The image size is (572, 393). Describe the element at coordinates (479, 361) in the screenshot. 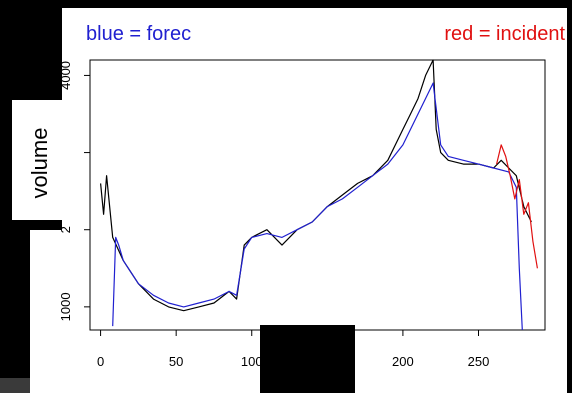

I see `x-tick-label: 250` at that location.